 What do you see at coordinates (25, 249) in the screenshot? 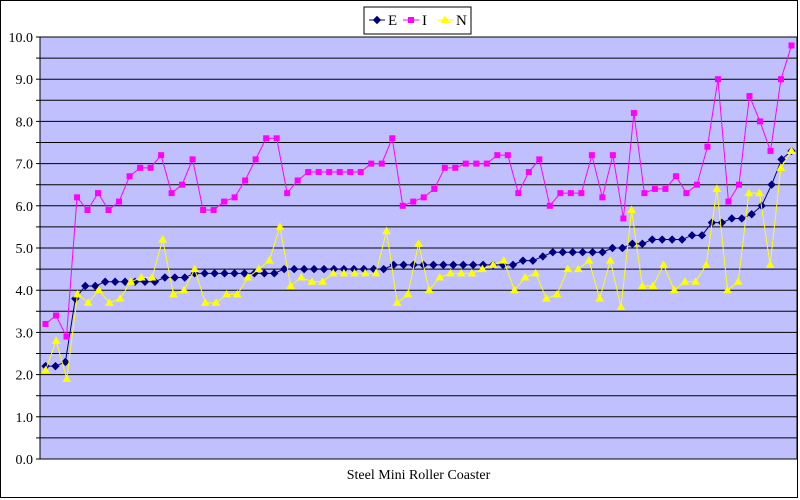
I see `y-tick-label: 5.0` at bounding box center [25, 249].